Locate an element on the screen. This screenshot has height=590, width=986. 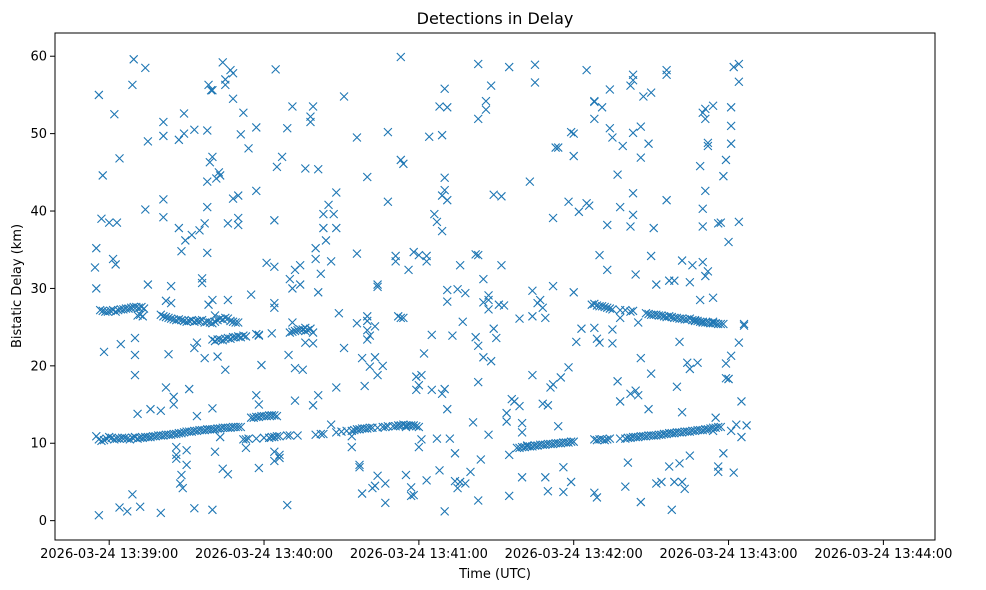
x-tick-label: 2026-03-24 13:42:00 is located at coordinates (574, 554).